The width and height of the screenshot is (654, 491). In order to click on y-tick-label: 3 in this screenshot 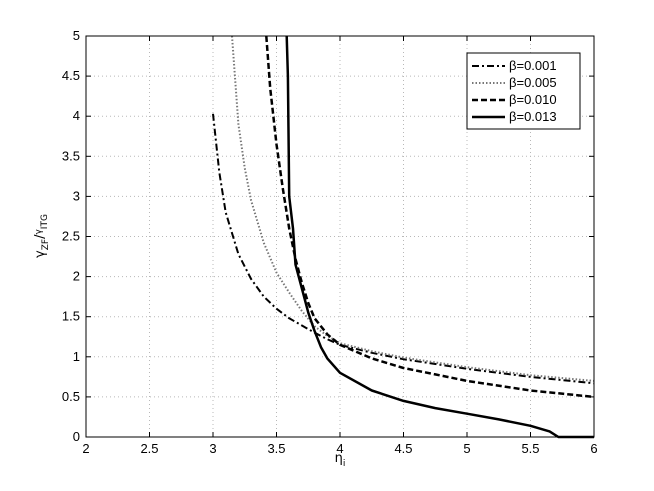, I will do `click(76, 195)`.